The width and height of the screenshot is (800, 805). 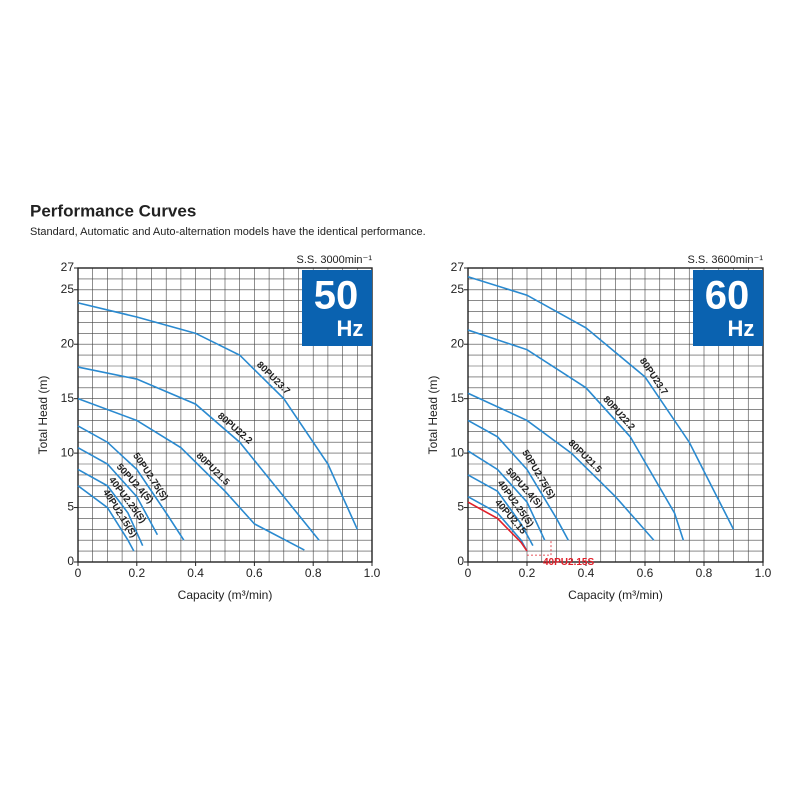 What do you see at coordinates (568, 562) in the screenshot?
I see `series-label: 40PU2.15S` at bounding box center [568, 562].